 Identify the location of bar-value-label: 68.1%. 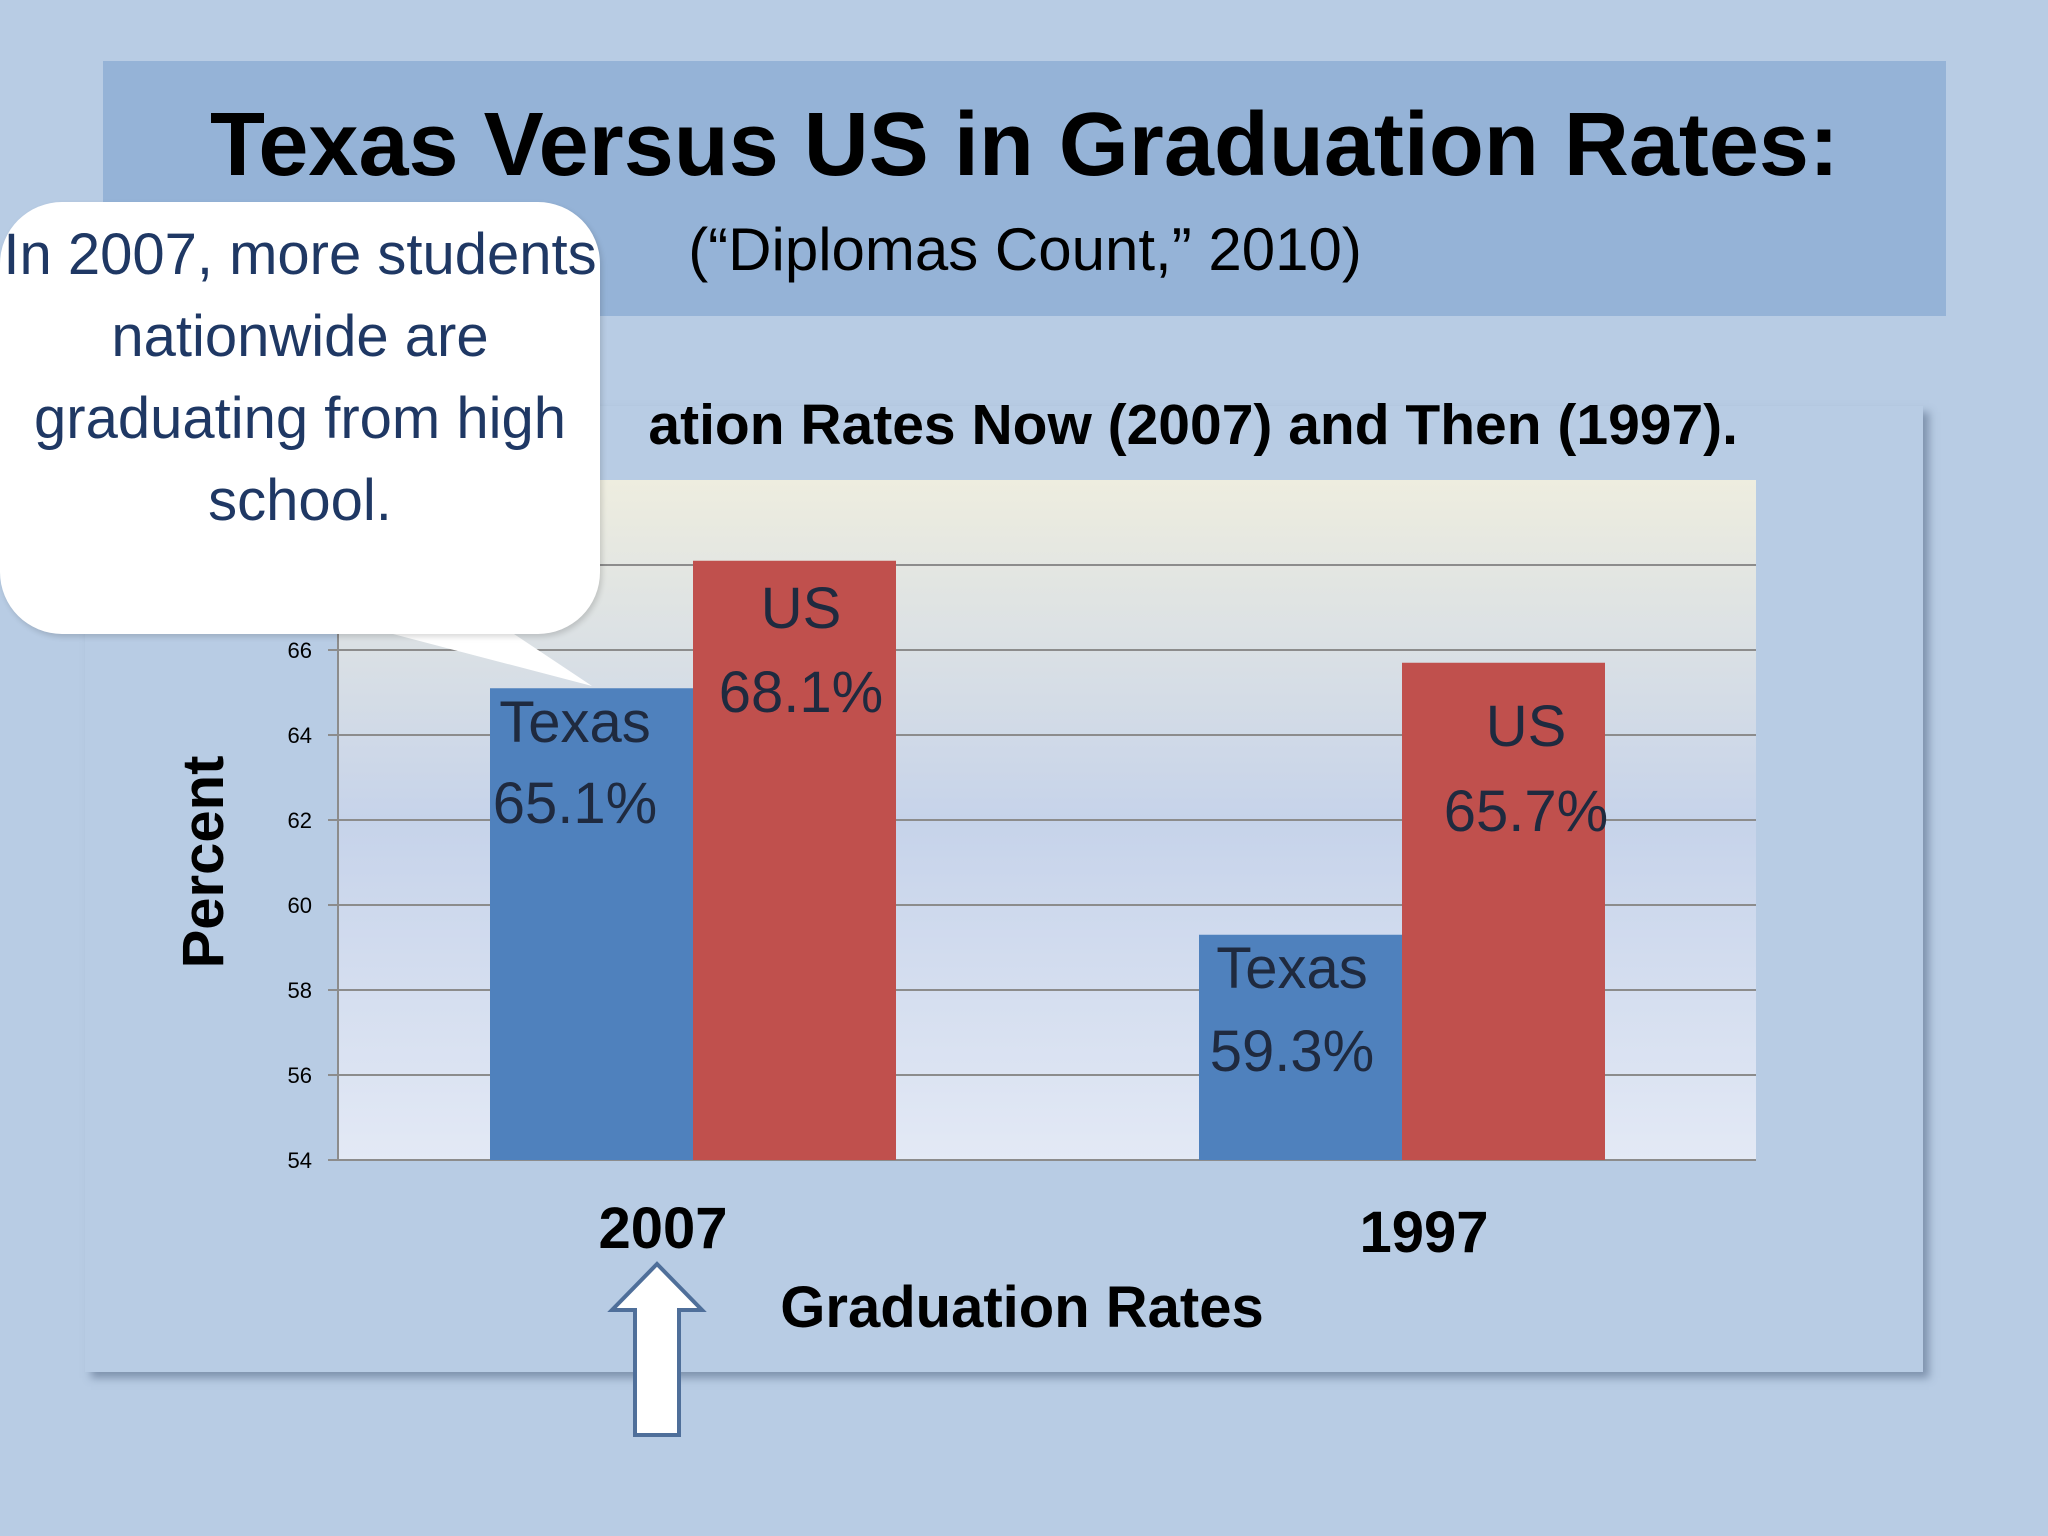
(801, 692).